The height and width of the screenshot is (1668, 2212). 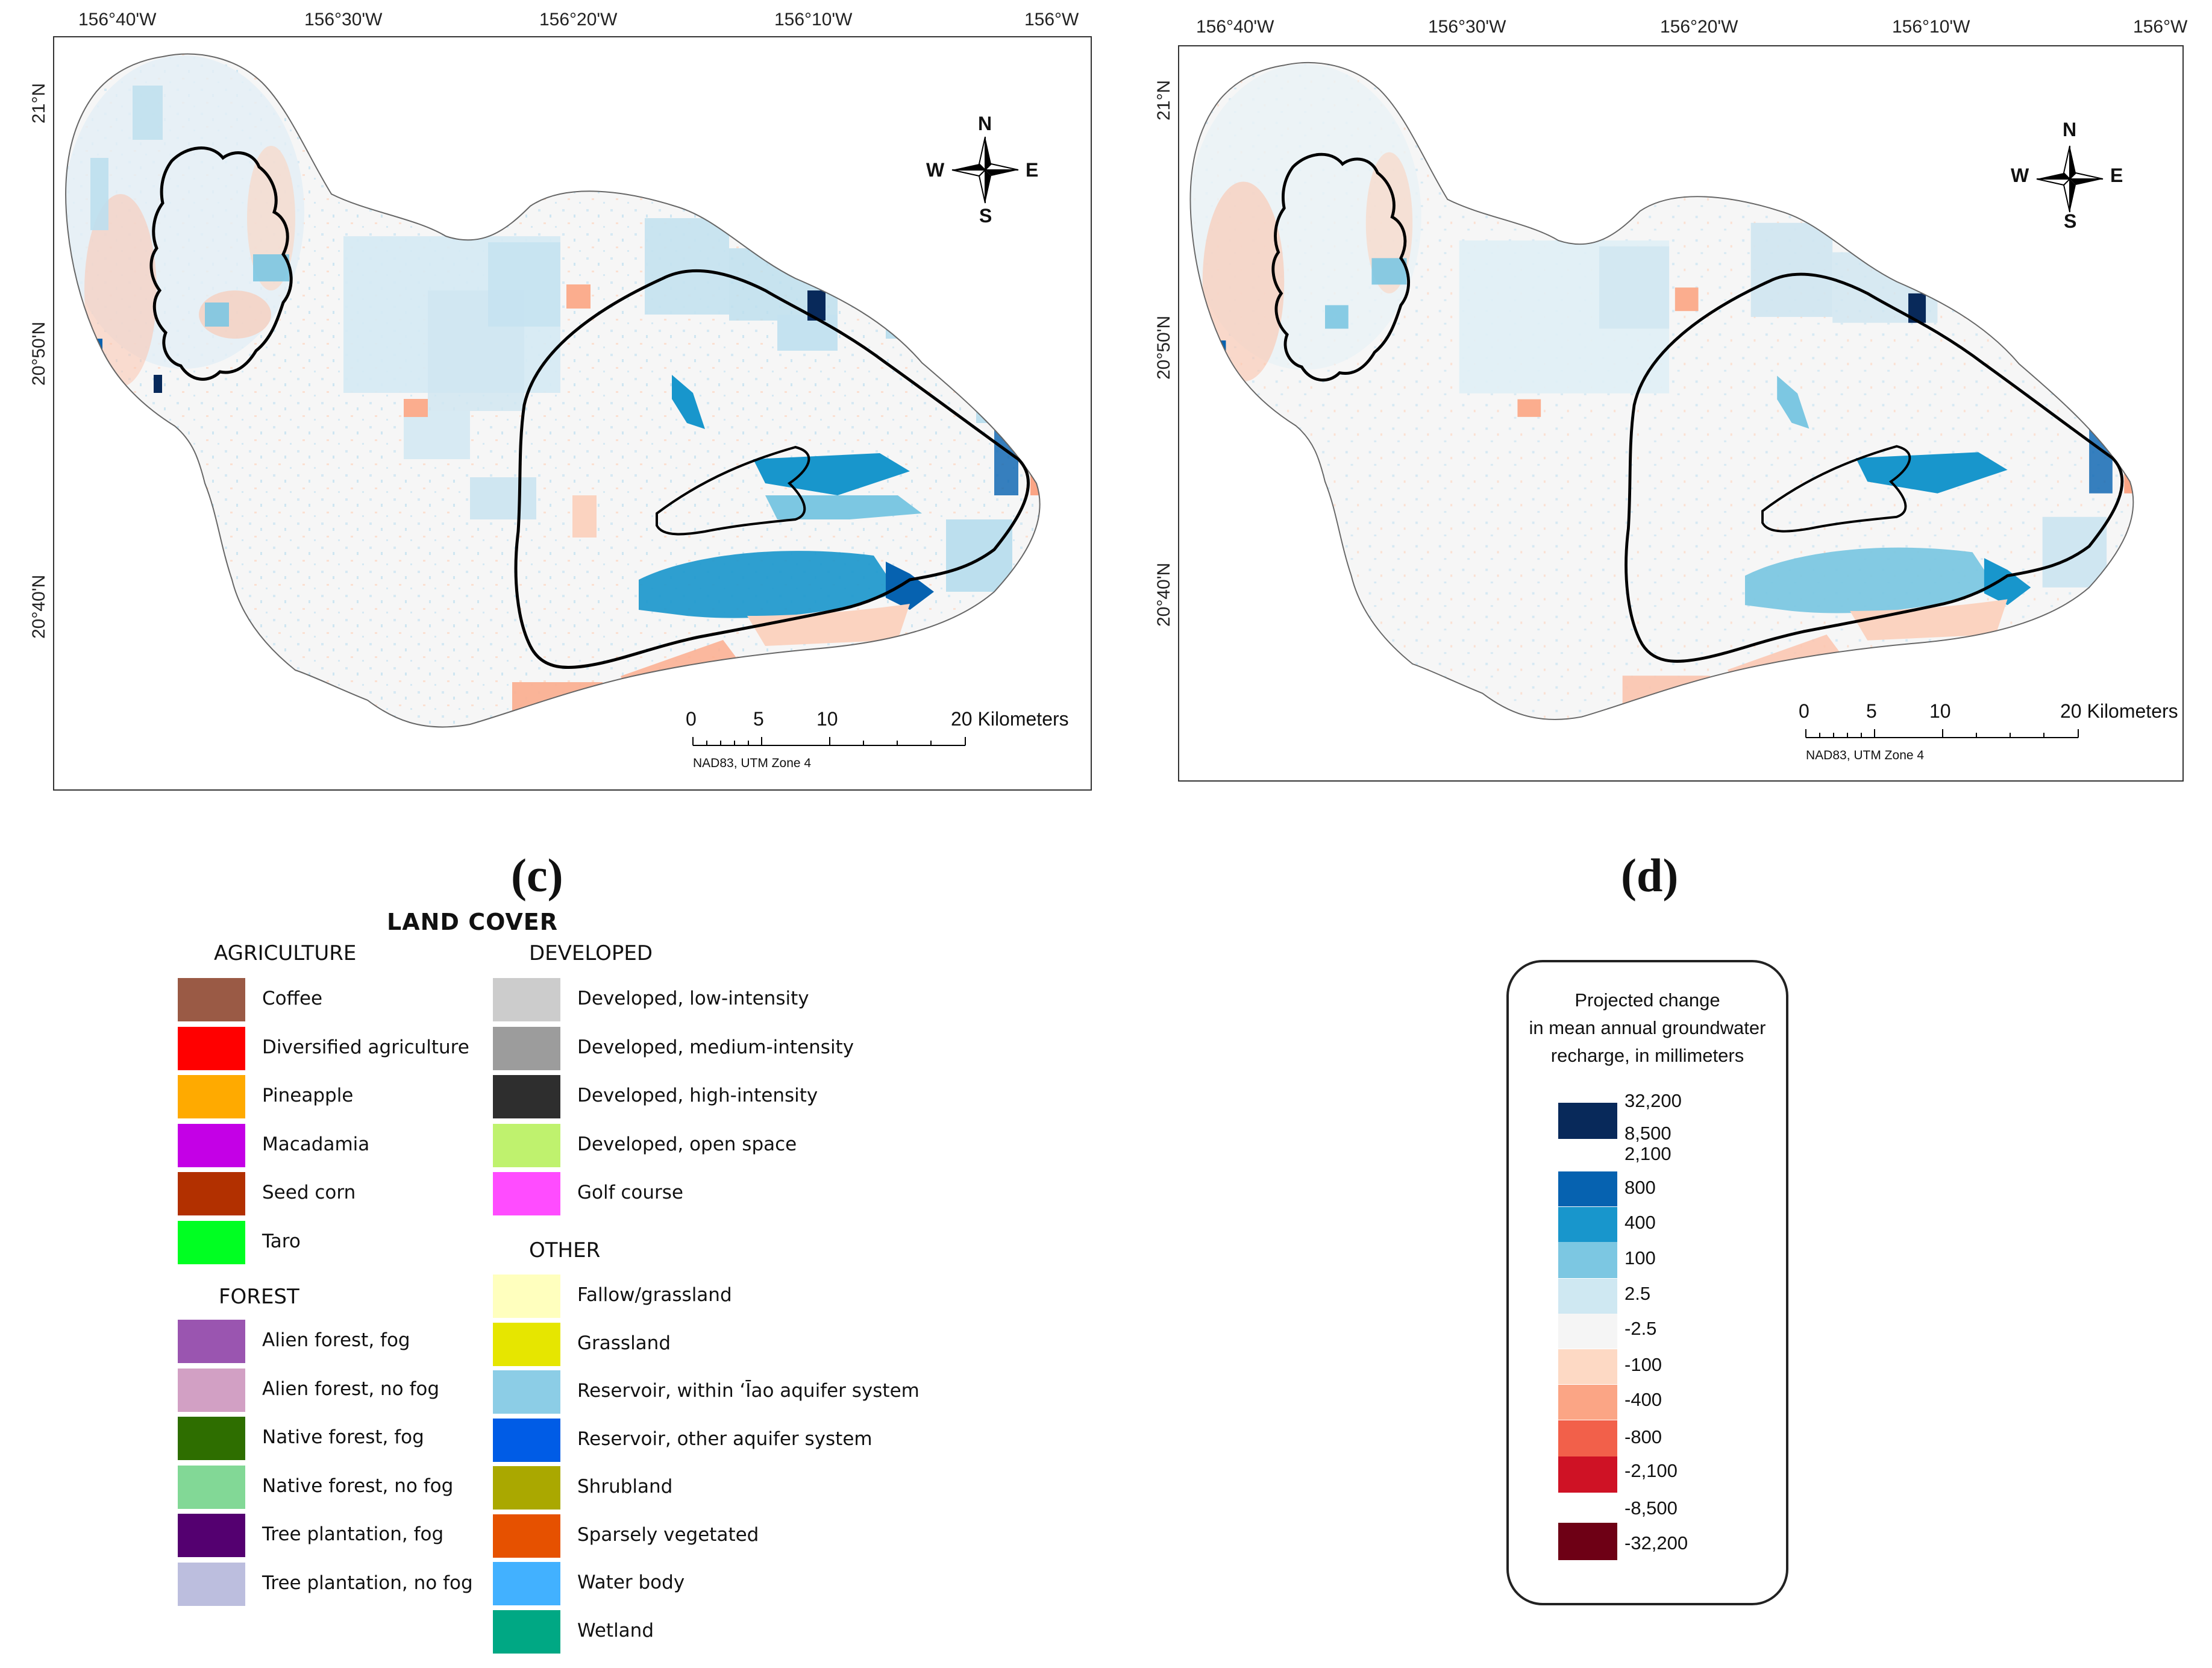 What do you see at coordinates (813, 20) in the screenshot?
I see `lon-label-c-4: 156°10'W` at bounding box center [813, 20].